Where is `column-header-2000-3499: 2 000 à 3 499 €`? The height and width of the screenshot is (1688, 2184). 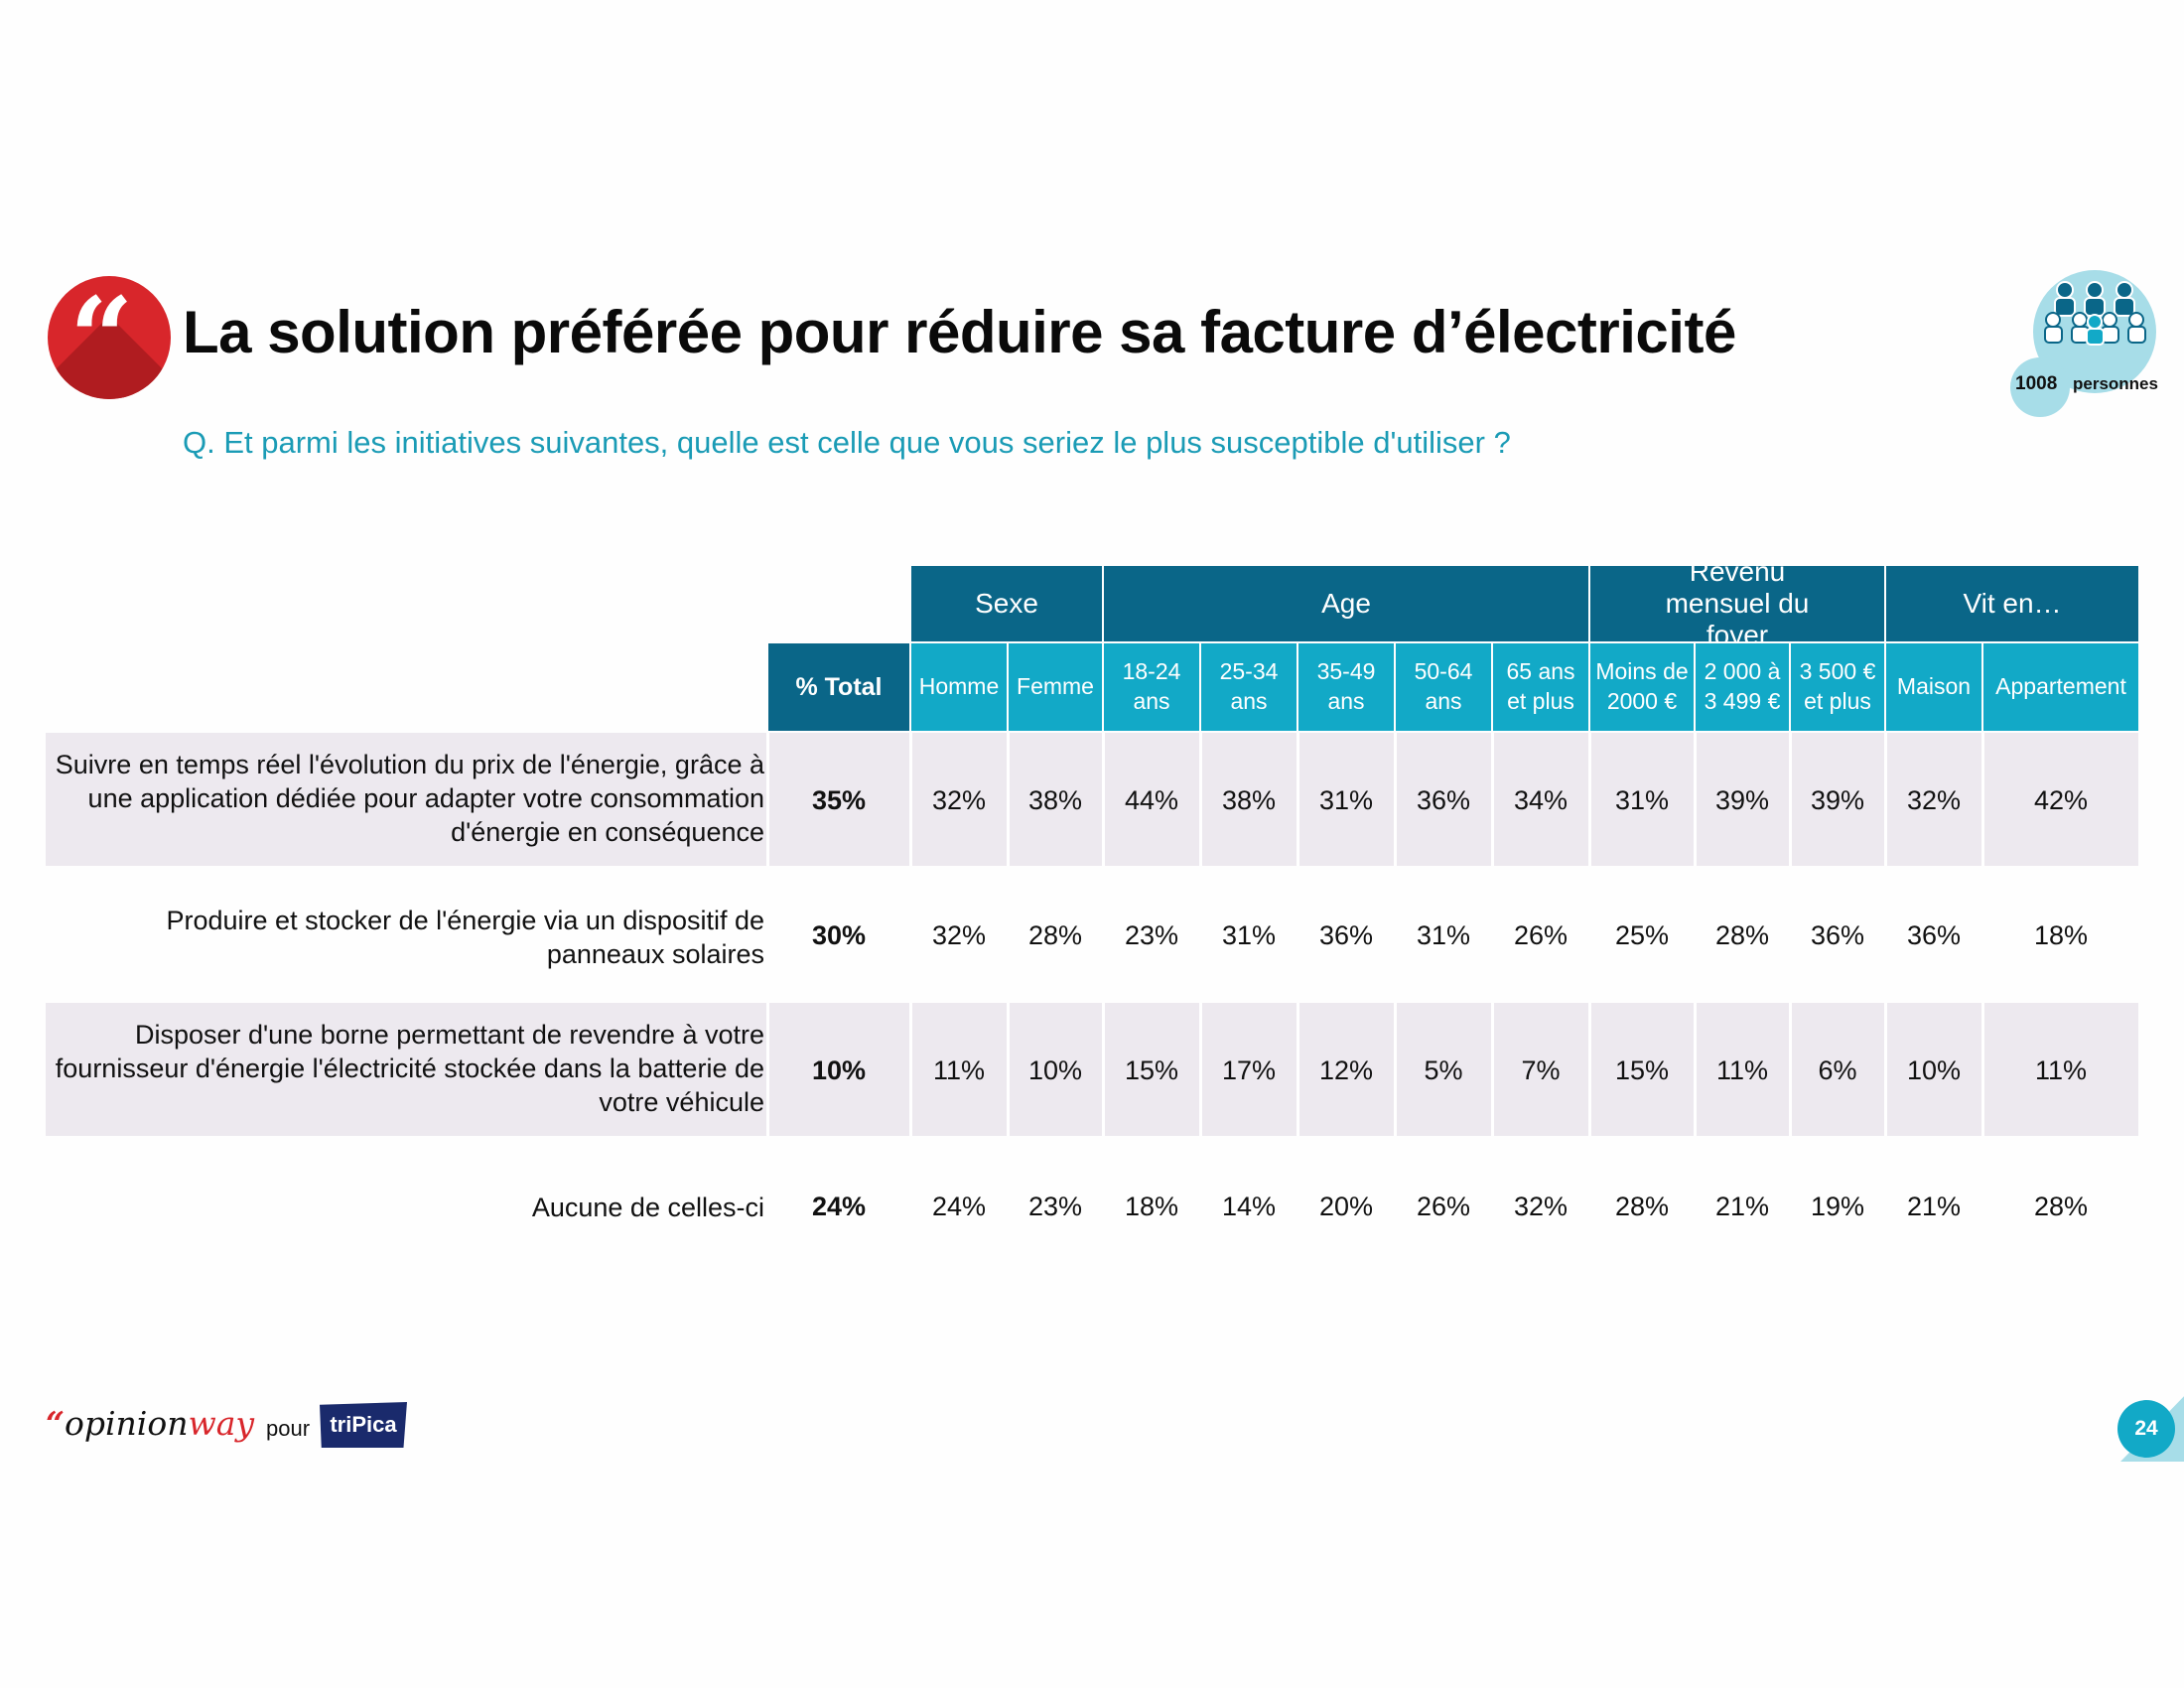 column-header-2000-3499: 2 000 à 3 499 € is located at coordinates (1742, 687).